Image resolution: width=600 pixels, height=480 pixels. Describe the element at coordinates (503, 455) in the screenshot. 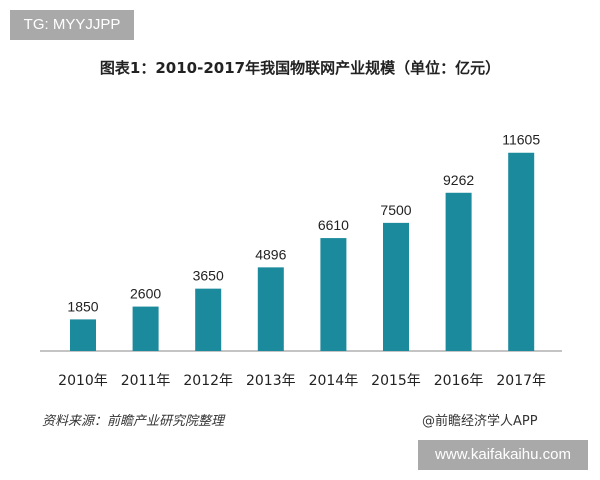

I see `watermark-url: www.kaifakaihu.com` at that location.